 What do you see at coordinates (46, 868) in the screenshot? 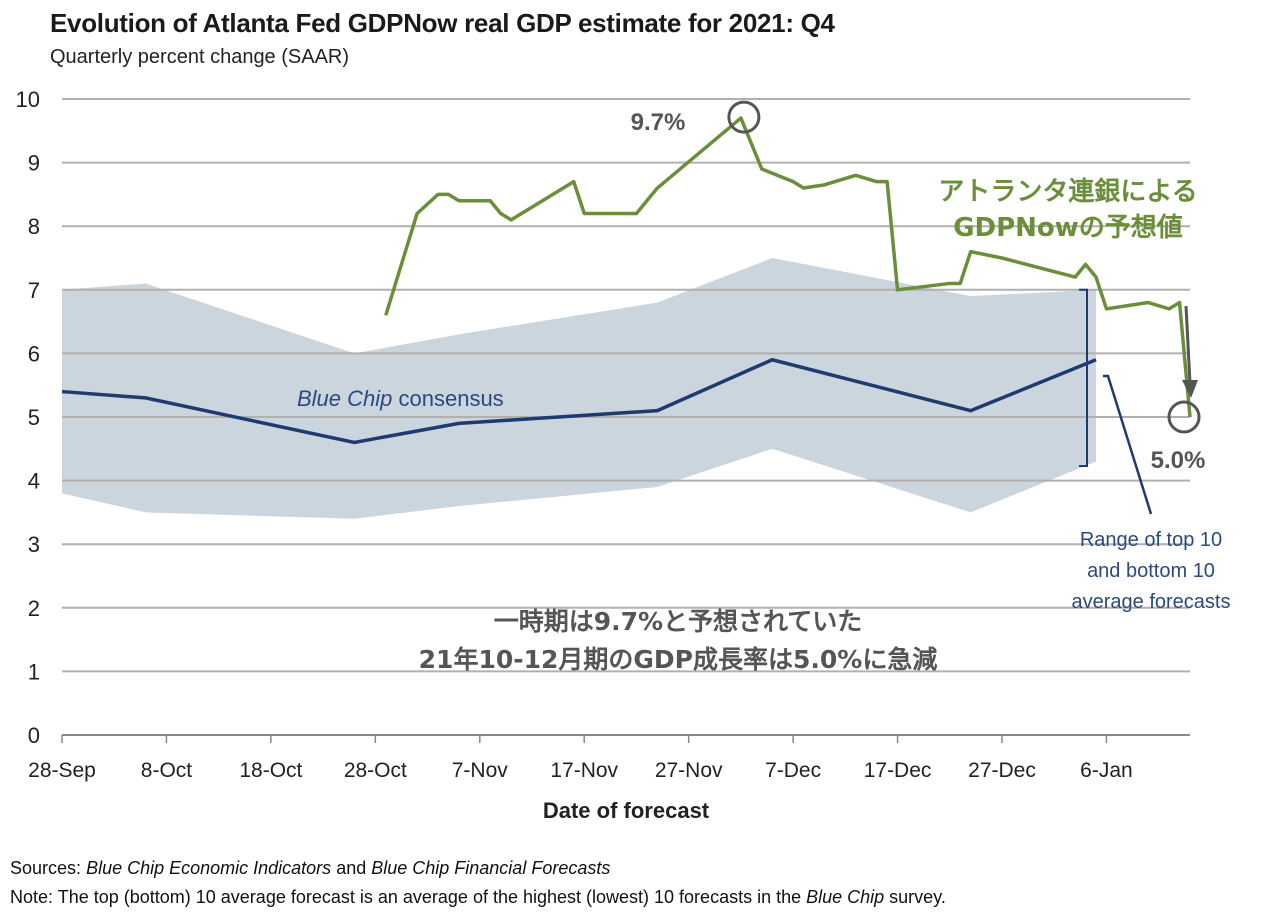
I see `sources-label: Sources:` at bounding box center [46, 868].